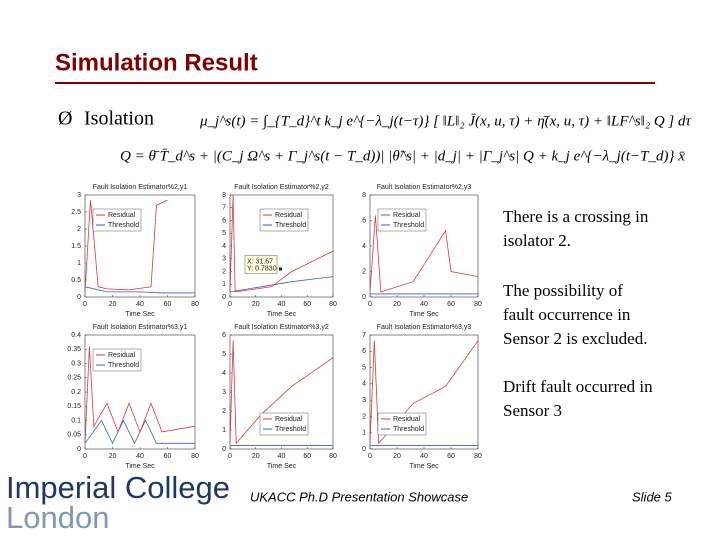 The width and height of the screenshot is (720, 540). What do you see at coordinates (140, 187) in the screenshot?
I see `plot-title: Fault Isolation Estimator%2,y1` at bounding box center [140, 187].